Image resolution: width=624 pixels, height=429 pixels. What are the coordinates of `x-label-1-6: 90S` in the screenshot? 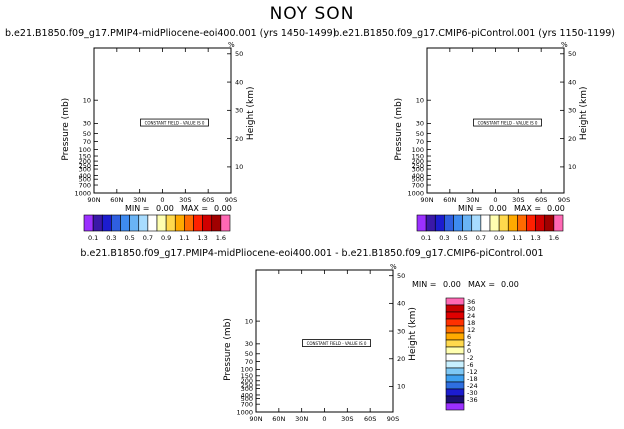 It's located at (564, 200).